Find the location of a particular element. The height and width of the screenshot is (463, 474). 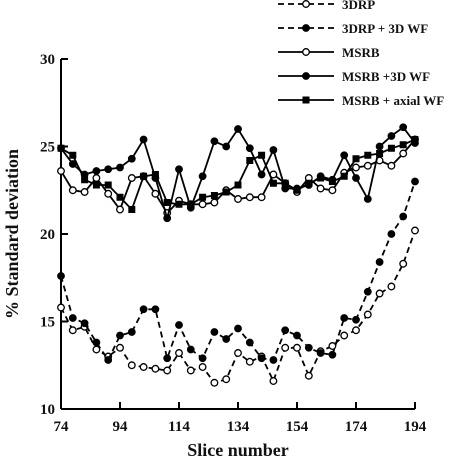

x-tick-label: 174 is located at coordinates (356, 427).